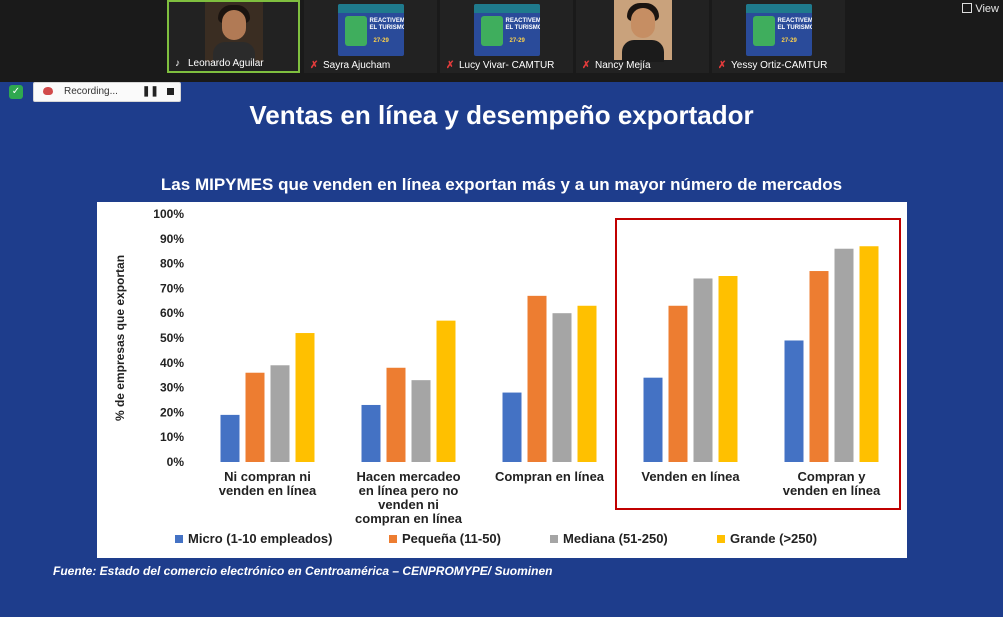 This screenshot has width=1003, height=617. Describe the element at coordinates (172, 363) in the screenshot. I see `y-tick-label: 40%` at that location.